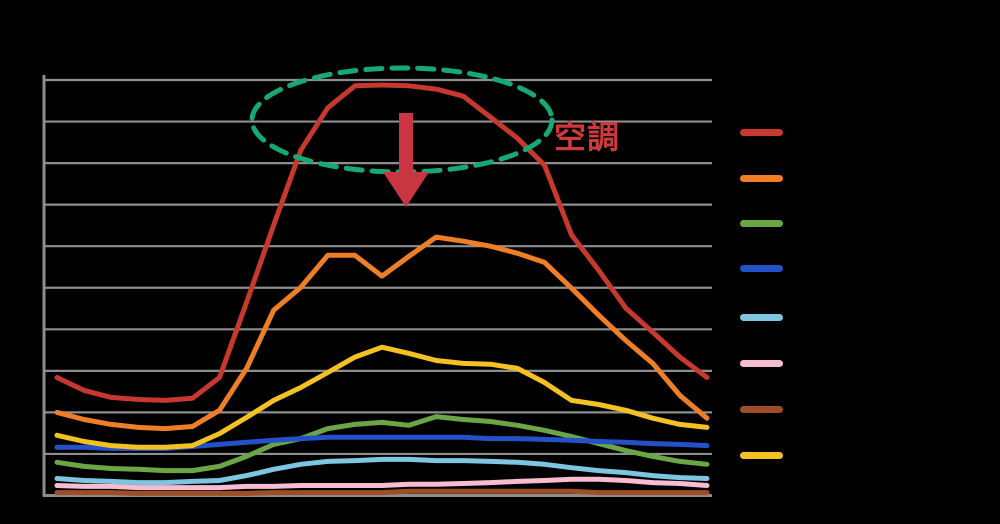  Describe the element at coordinates (770, 262) in the screenshot. I see `legend` at that location.